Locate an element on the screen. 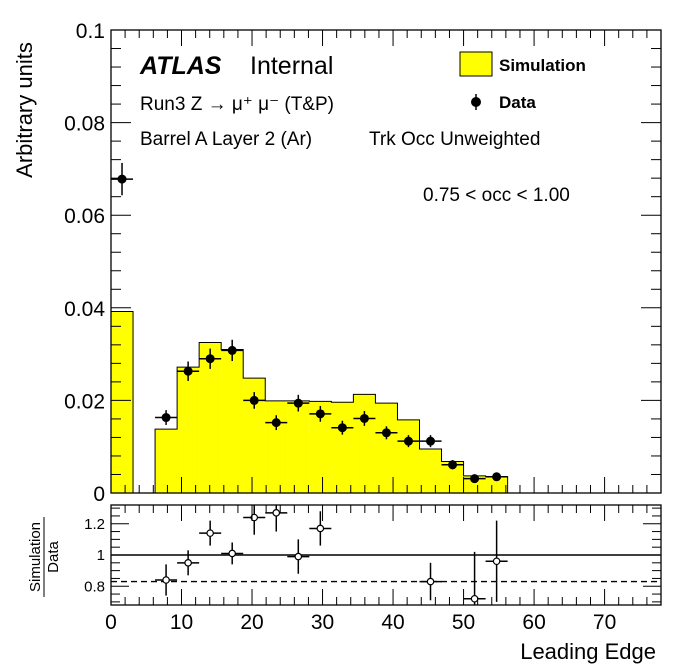 This screenshot has width=696, height=672. atlas-label: ATLAS is located at coordinates (180, 66).